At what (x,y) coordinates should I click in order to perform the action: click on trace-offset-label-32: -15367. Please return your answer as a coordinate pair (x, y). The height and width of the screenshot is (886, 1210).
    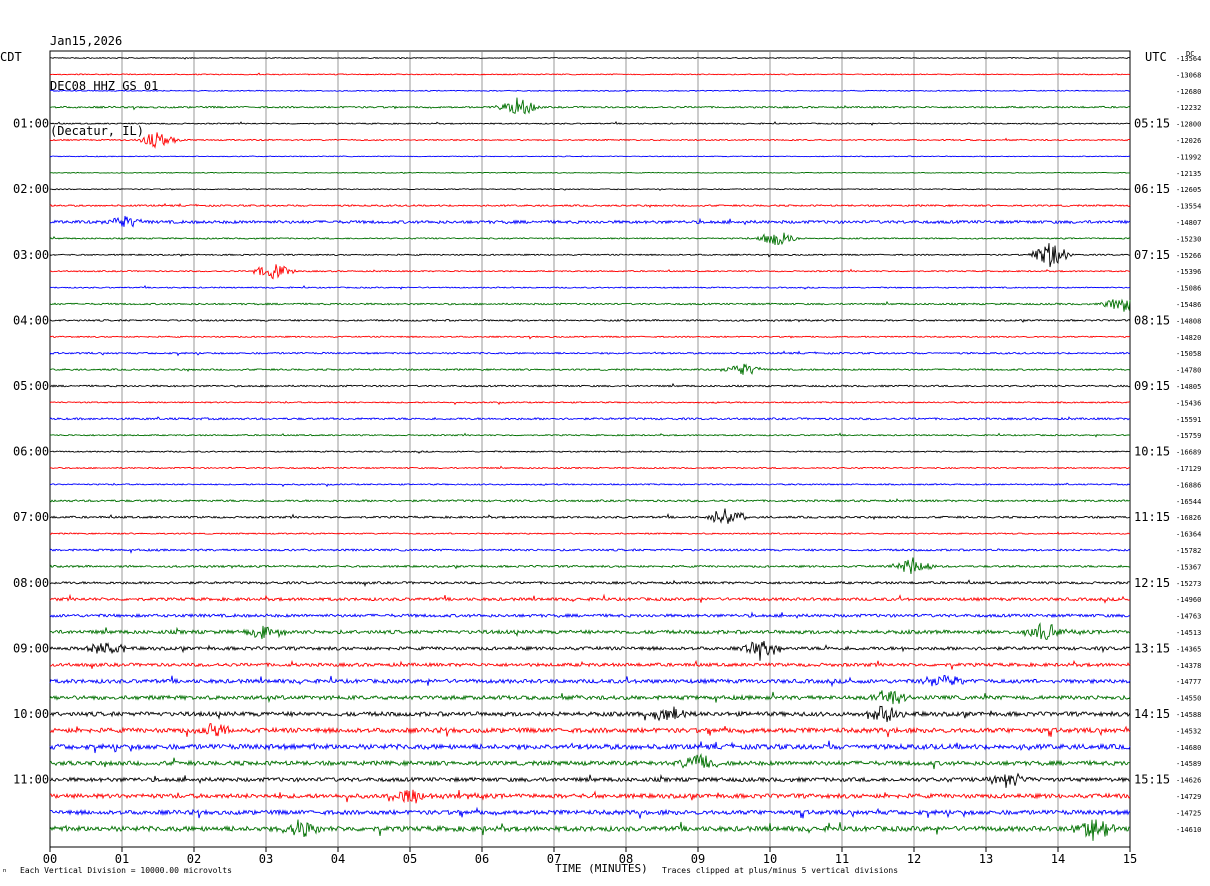
    Looking at the image, I should click on (1188, 567).